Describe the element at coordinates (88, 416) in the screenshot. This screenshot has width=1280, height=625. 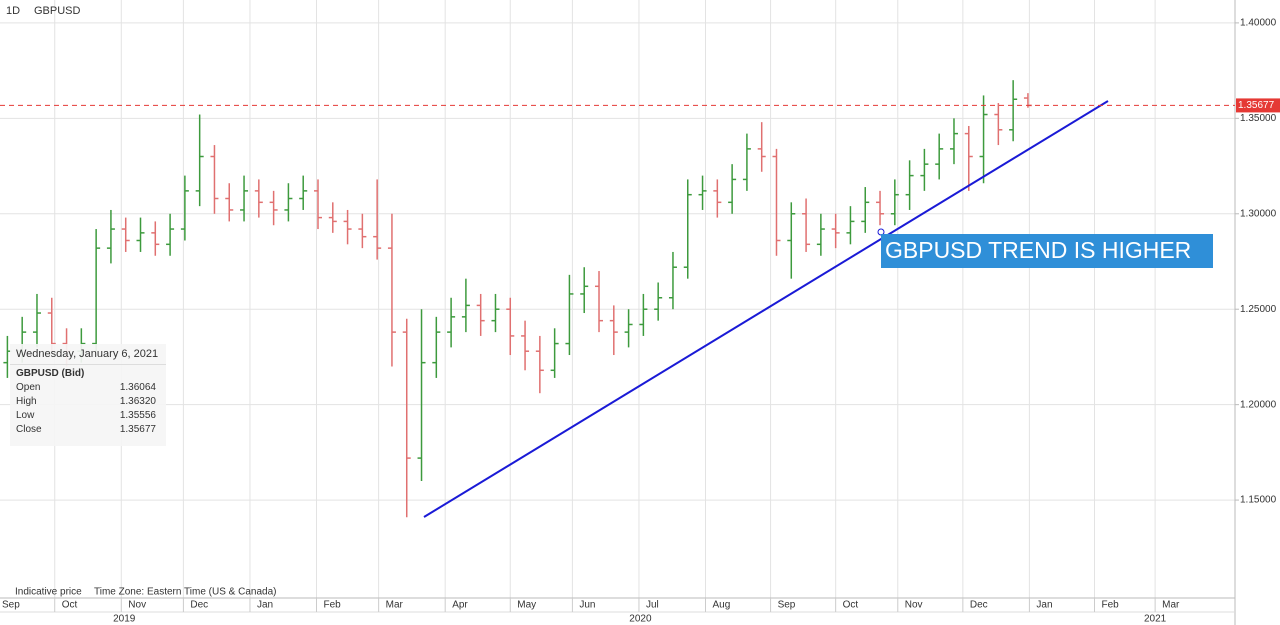
I see `info-row: Low 1.35556` at that location.